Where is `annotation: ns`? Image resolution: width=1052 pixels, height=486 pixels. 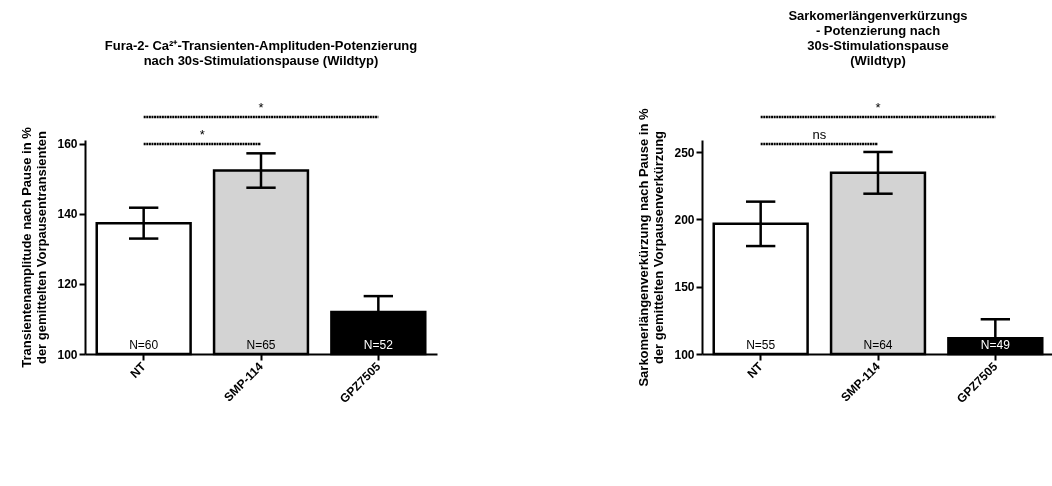 annotation: ns is located at coordinates (819, 134).